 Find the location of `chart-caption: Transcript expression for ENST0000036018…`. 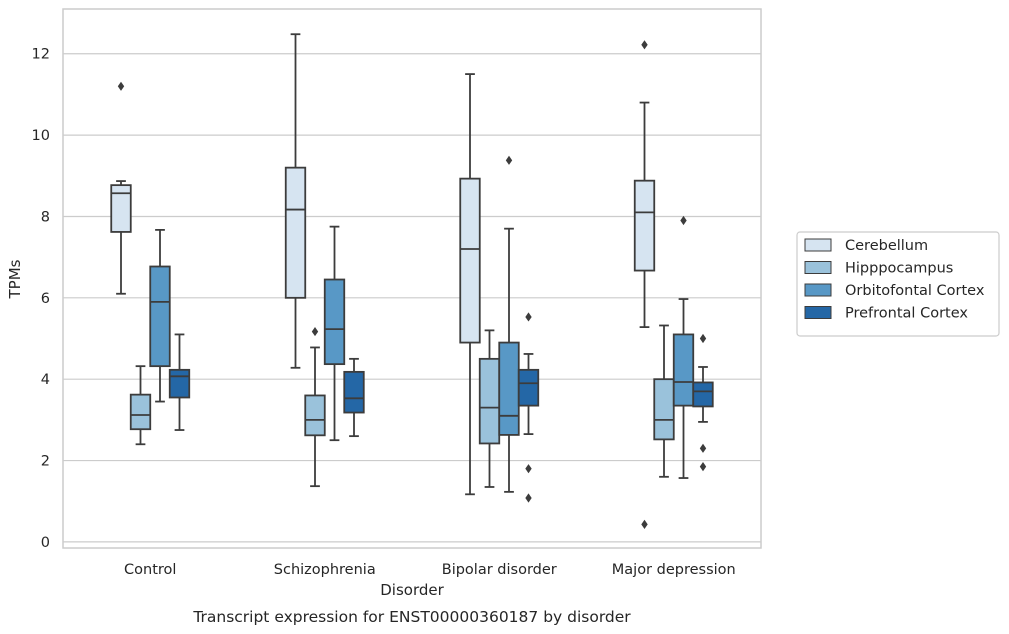

chart-caption: Transcript expression for ENST0000036018… is located at coordinates (411, 617).